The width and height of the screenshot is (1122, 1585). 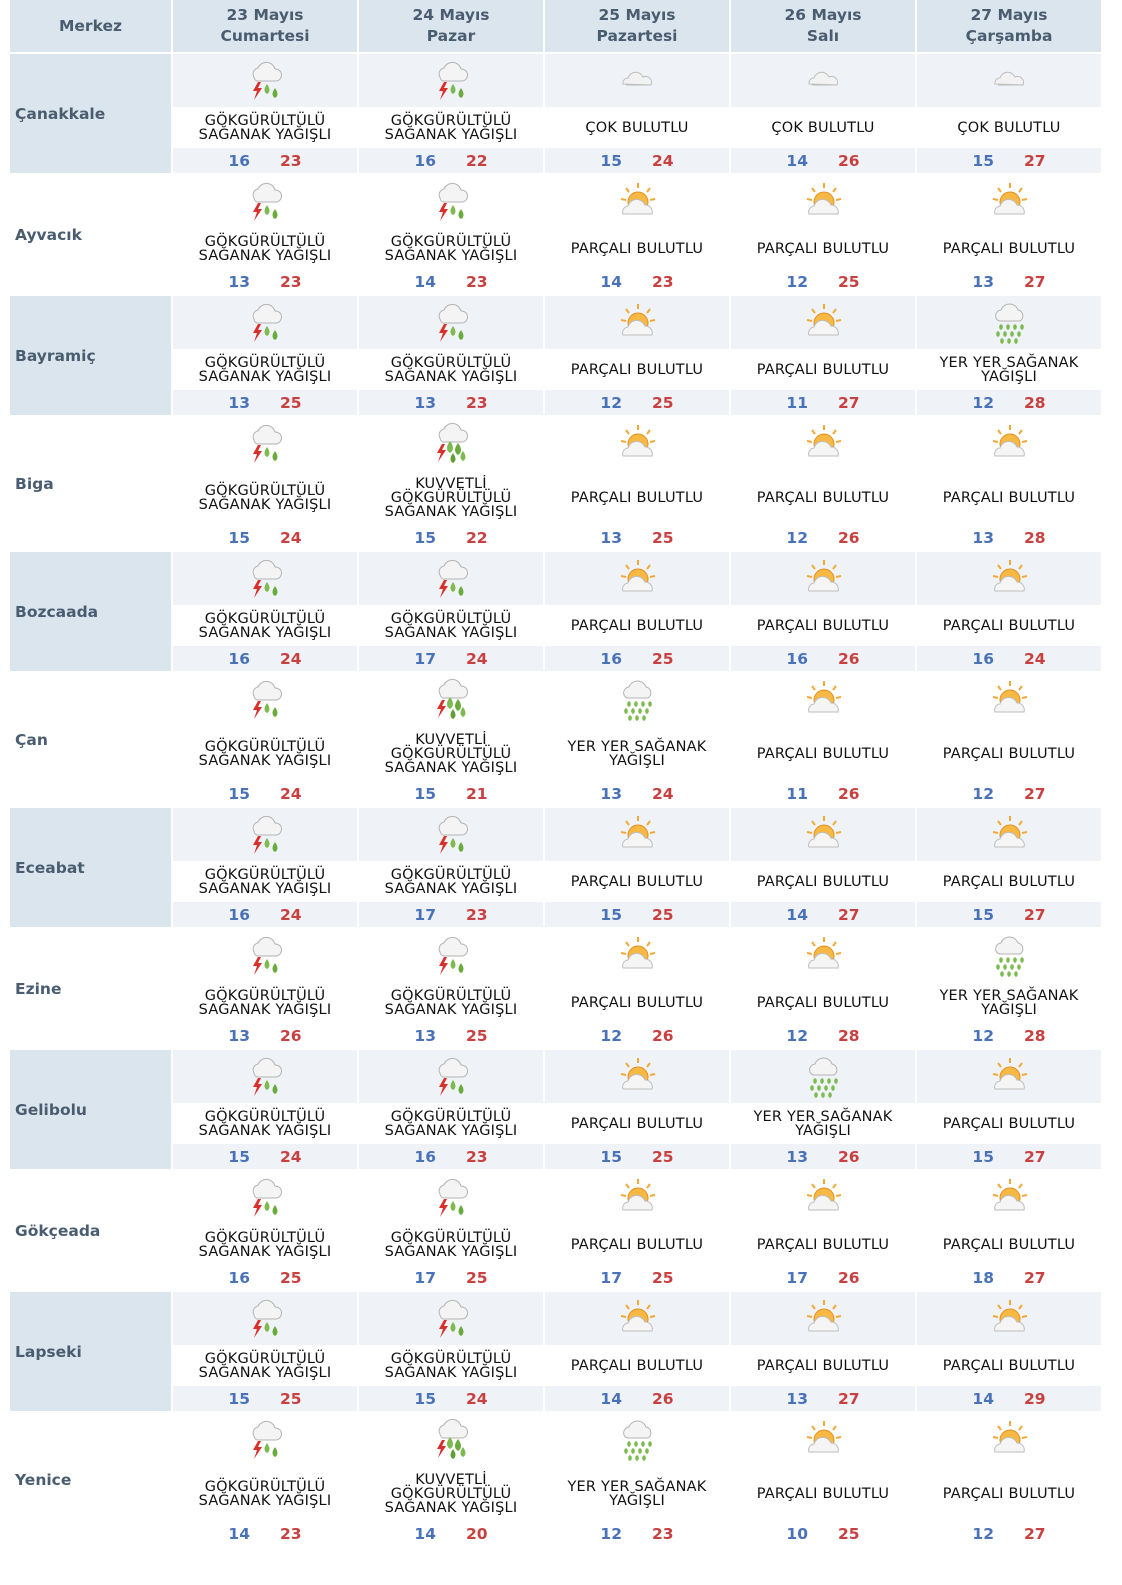 What do you see at coordinates (265, 281) in the screenshot?
I see `temperature-pair: 13 23` at bounding box center [265, 281].